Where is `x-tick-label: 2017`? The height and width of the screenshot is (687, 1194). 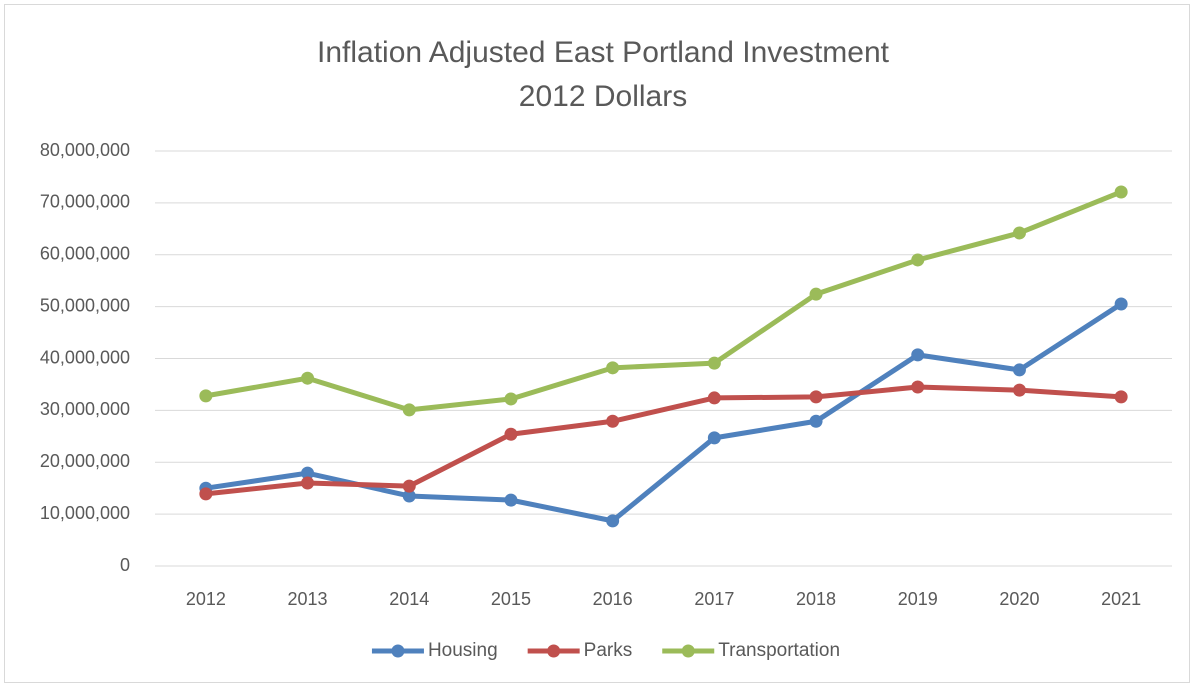 x-tick-label: 2017 is located at coordinates (714, 599).